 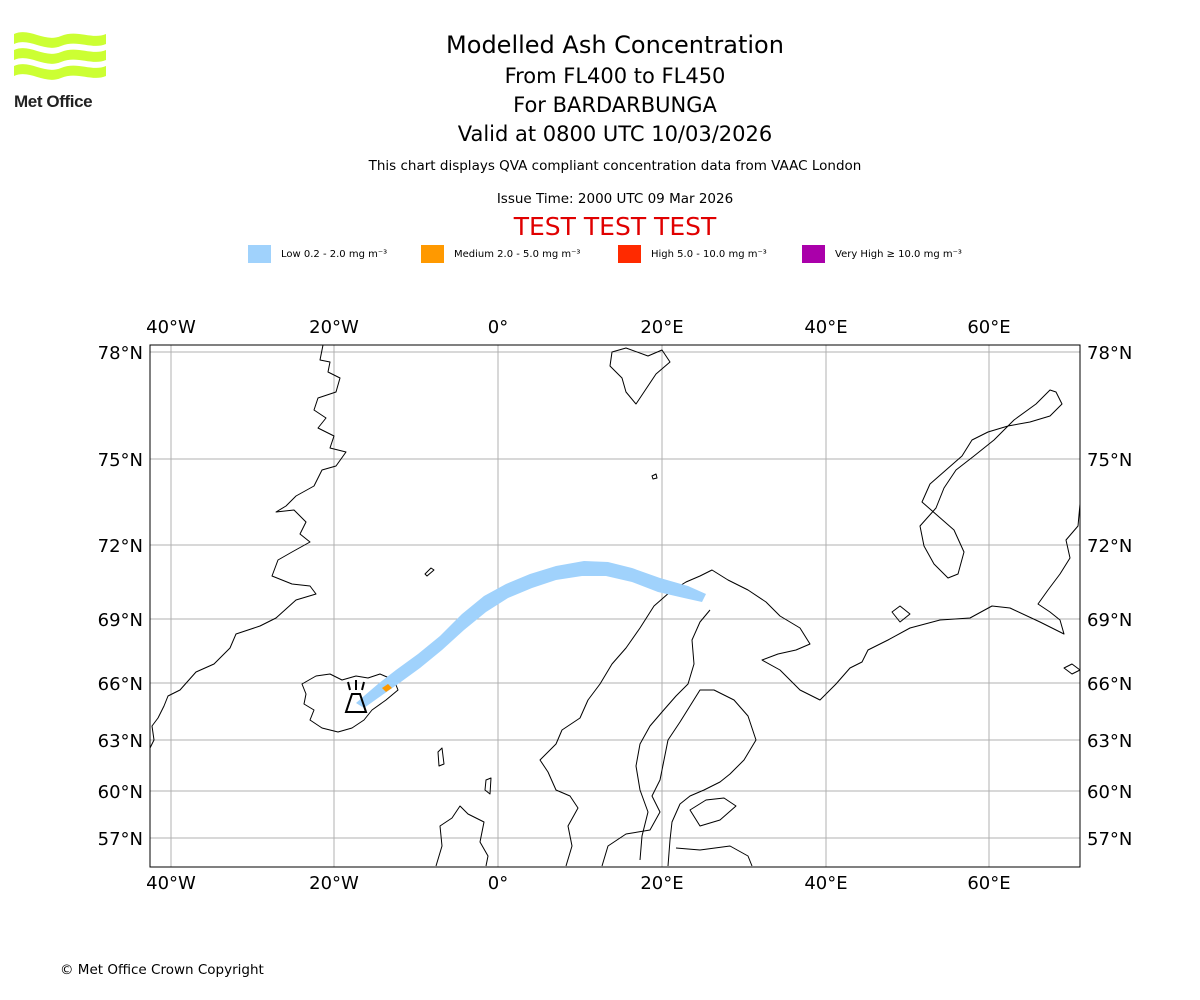 I want to click on met-office-waves-icon, so click(x=60, y=56).